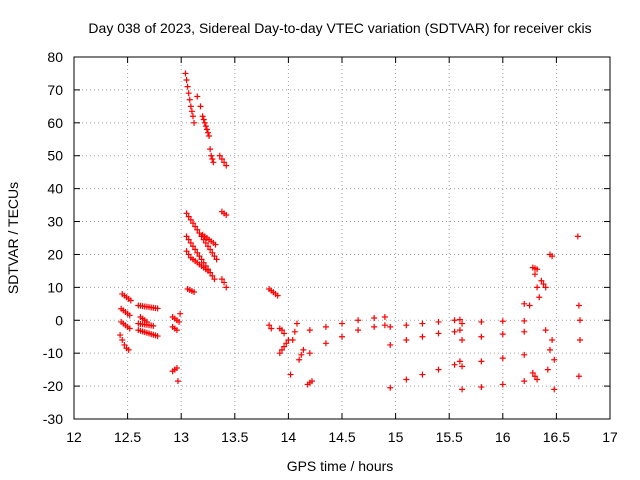 The image size is (640, 480). I want to click on series-arc-16.4-a, so click(543, 284).